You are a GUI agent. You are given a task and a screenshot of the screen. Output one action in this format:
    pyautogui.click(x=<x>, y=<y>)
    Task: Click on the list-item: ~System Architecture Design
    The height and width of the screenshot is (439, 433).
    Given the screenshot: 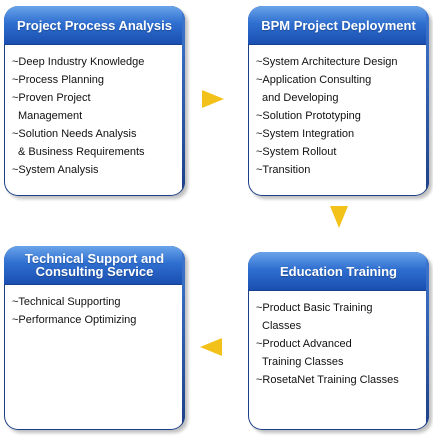 What is the action you would take?
    pyautogui.click(x=327, y=62)
    